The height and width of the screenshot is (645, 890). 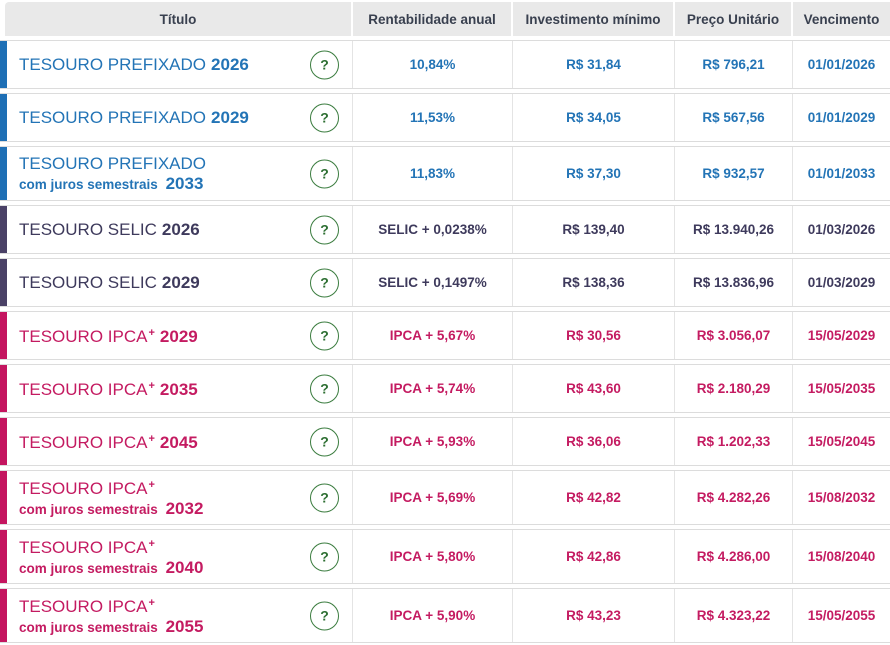 What do you see at coordinates (733, 335) in the screenshot?
I see `unit-price-value: R$ 3.056,07` at bounding box center [733, 335].